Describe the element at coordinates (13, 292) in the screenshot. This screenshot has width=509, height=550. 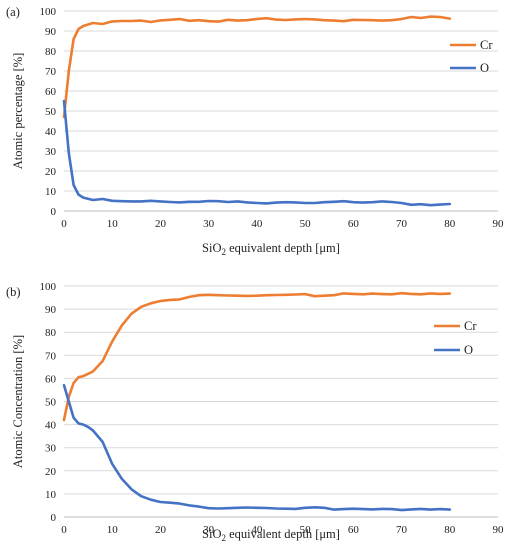
I see `panel-label: (b)` at that location.